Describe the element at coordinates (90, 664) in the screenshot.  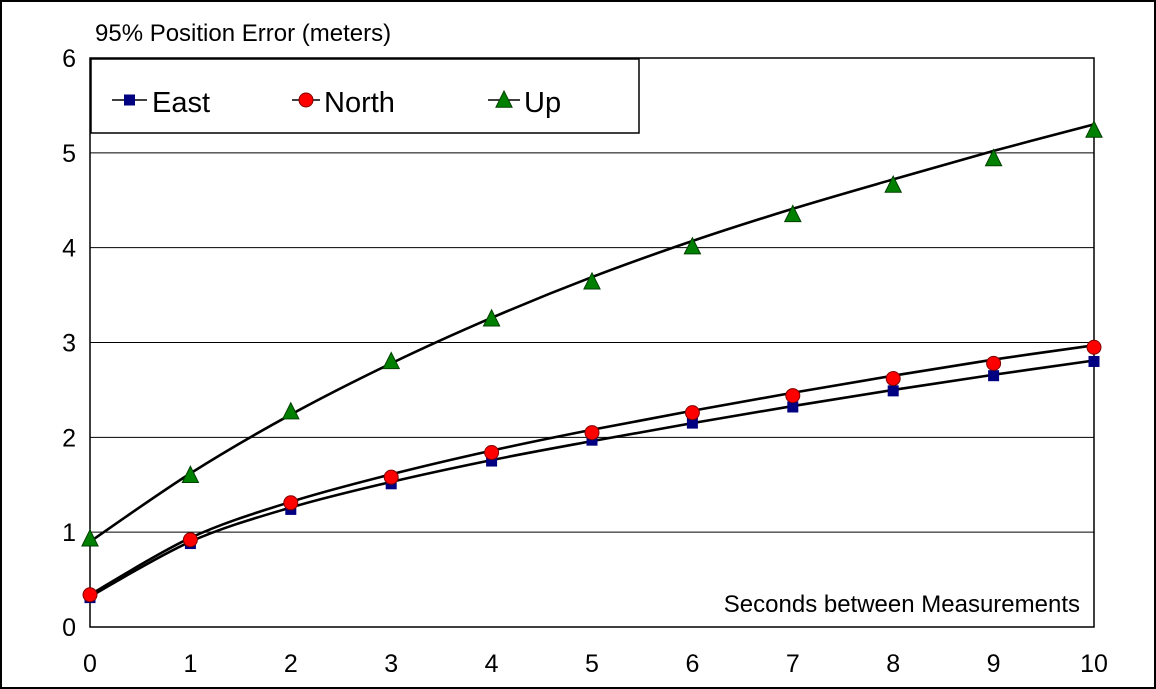
I see `x-tick-label: 0` at that location.